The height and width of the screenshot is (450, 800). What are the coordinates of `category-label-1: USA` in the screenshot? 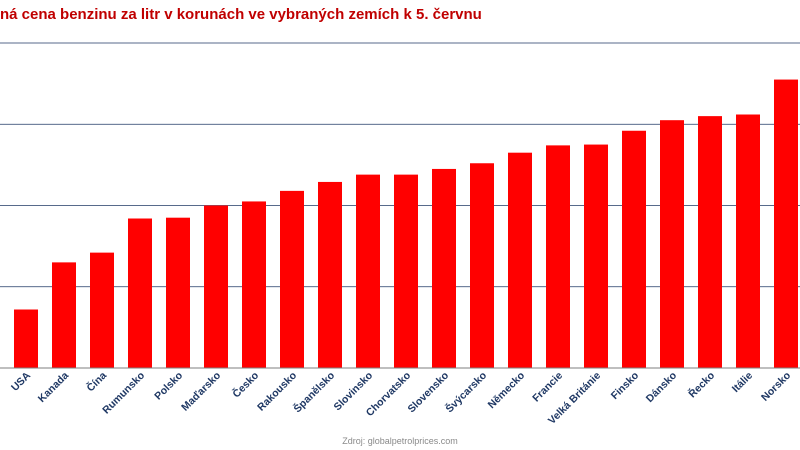 It's located at (21, 381).